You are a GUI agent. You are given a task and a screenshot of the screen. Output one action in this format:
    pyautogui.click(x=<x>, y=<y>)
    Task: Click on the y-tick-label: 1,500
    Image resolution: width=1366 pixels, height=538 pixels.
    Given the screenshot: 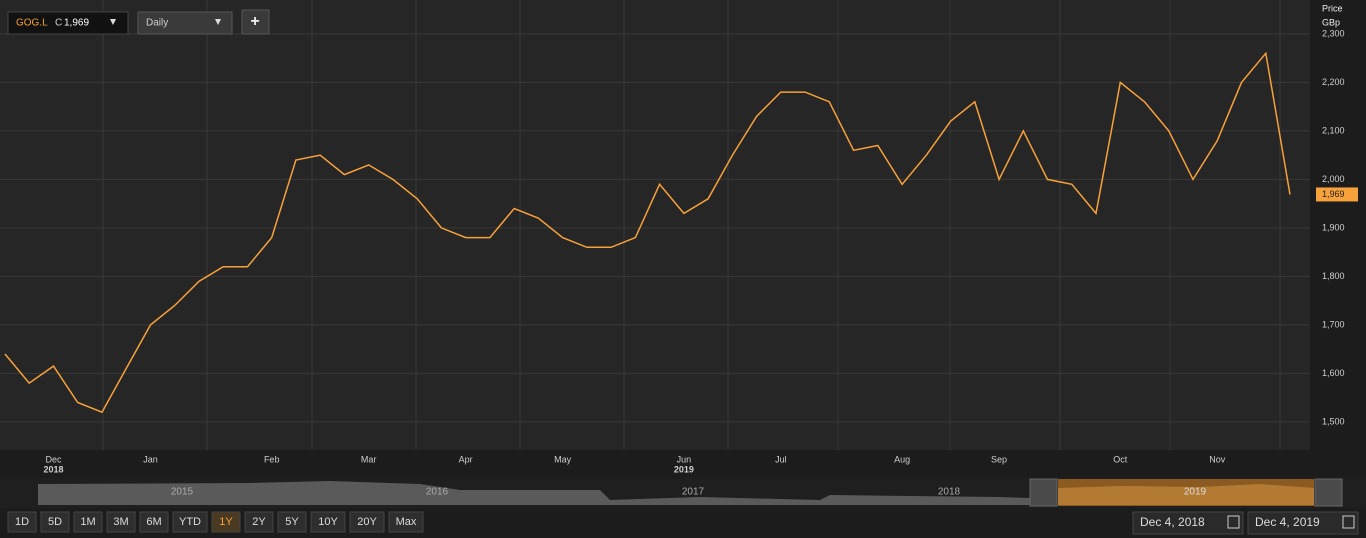 What is the action you would take?
    pyautogui.click(x=1333, y=421)
    